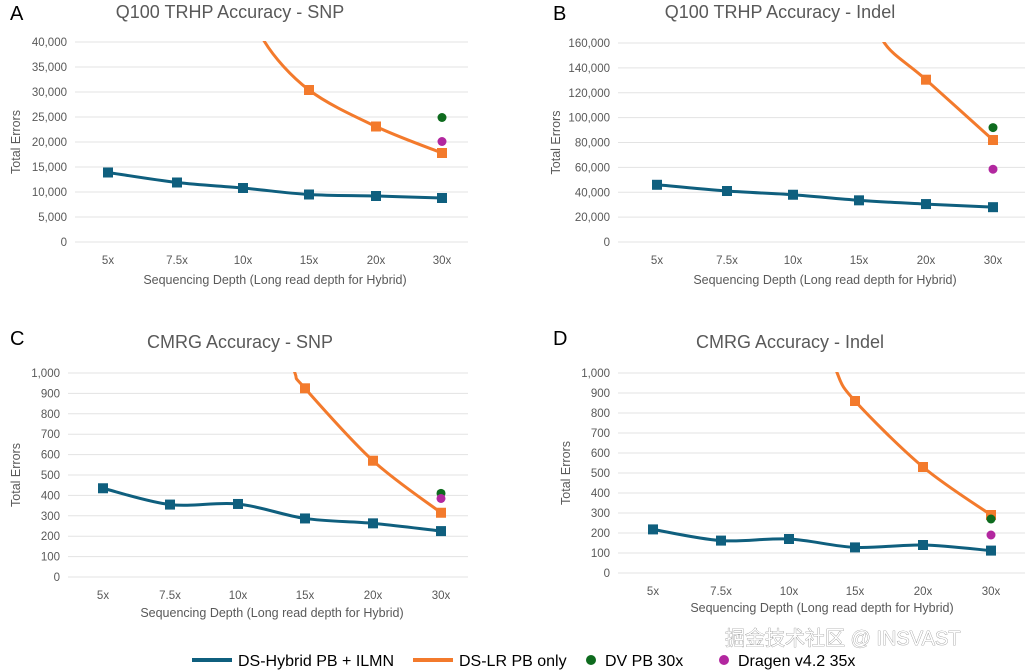  What do you see at coordinates (17, 14) in the screenshot?
I see `panel-letter: A` at bounding box center [17, 14].